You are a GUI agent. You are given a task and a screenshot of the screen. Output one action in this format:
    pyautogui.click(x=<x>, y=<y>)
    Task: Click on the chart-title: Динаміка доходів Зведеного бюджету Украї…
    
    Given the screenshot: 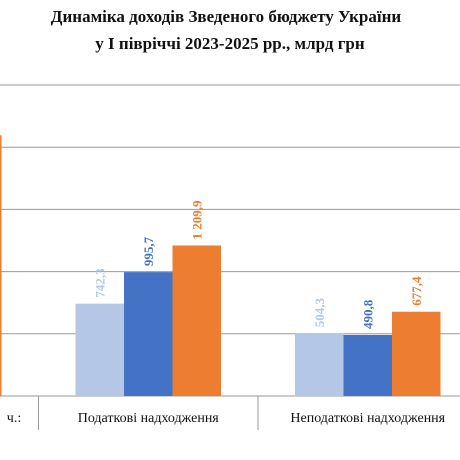 What is the action you would take?
    pyautogui.click(x=226, y=16)
    